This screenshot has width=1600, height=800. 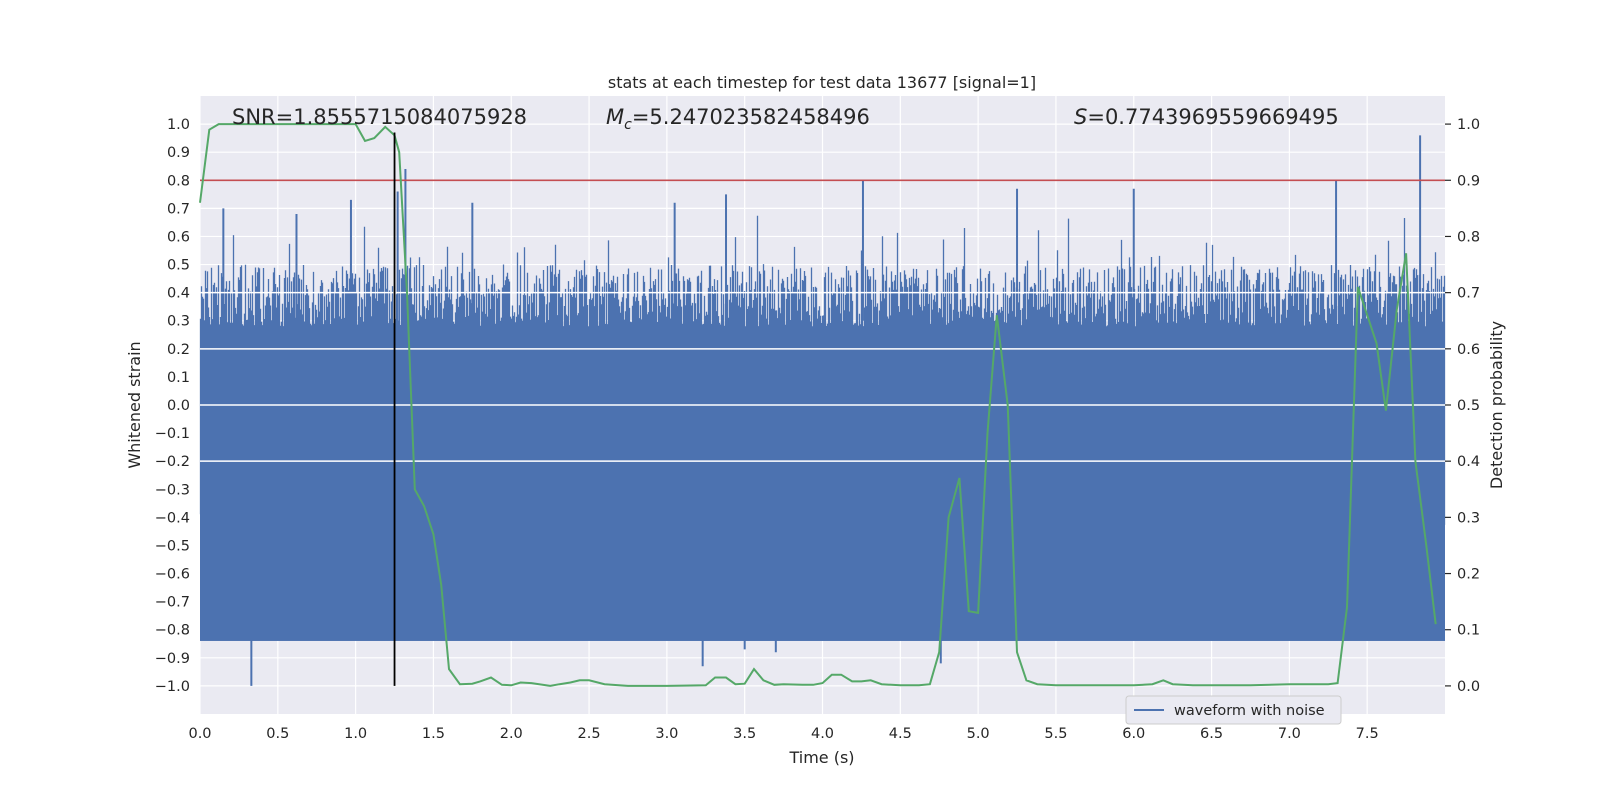 I want to click on right-y-tick-label: 0.9, so click(x=1468, y=181).